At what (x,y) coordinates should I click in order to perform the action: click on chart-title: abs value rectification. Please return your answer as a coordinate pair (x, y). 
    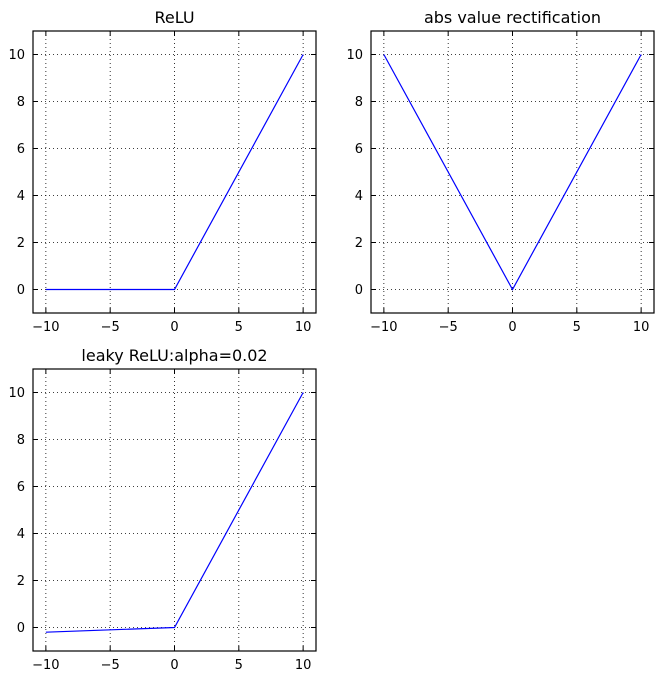
    Looking at the image, I should click on (512, 17).